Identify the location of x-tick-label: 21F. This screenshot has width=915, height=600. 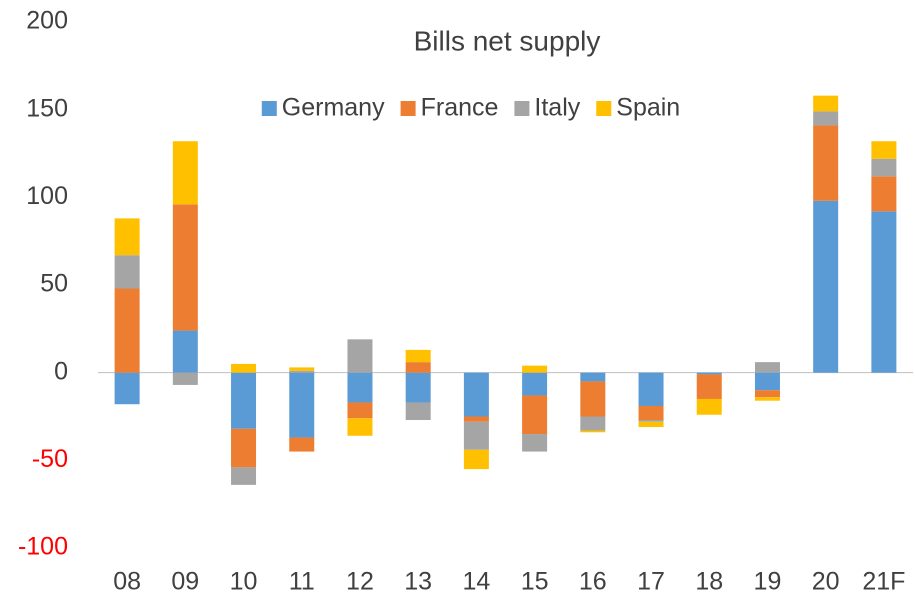
(883, 582).